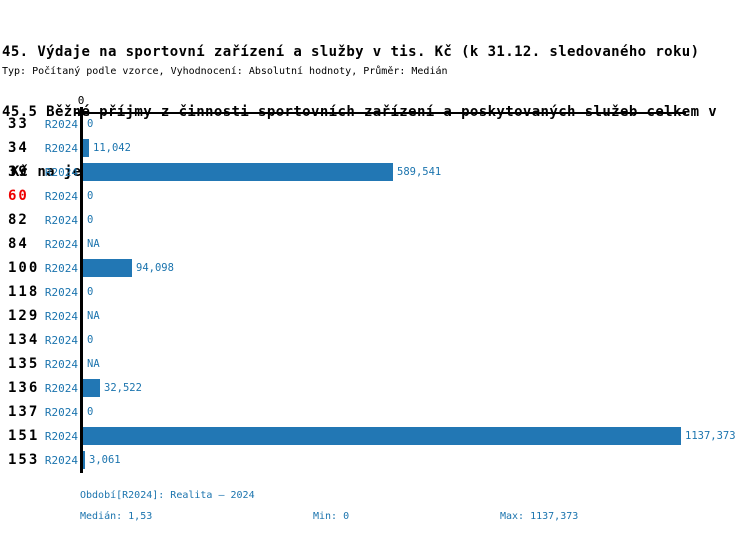  I want to click on chart-row: 136 R2024 32,522, so click(375, 388).